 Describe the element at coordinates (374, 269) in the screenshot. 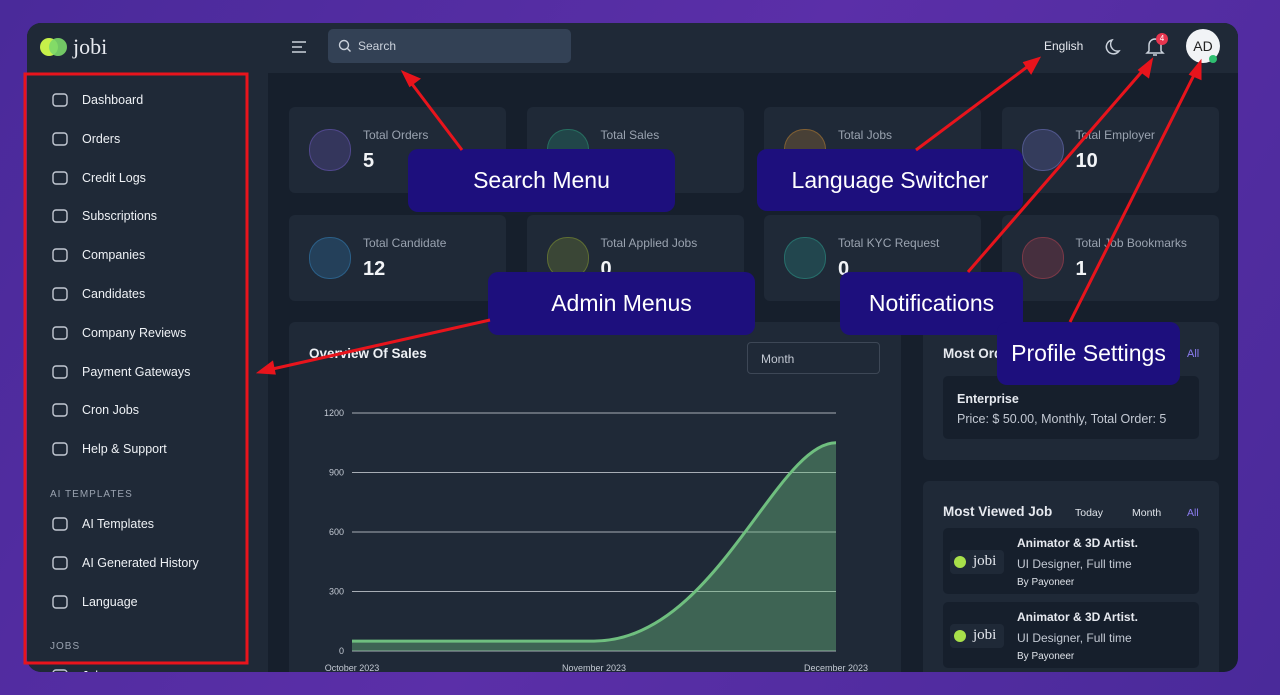

I see `stat-value: 12` at that location.